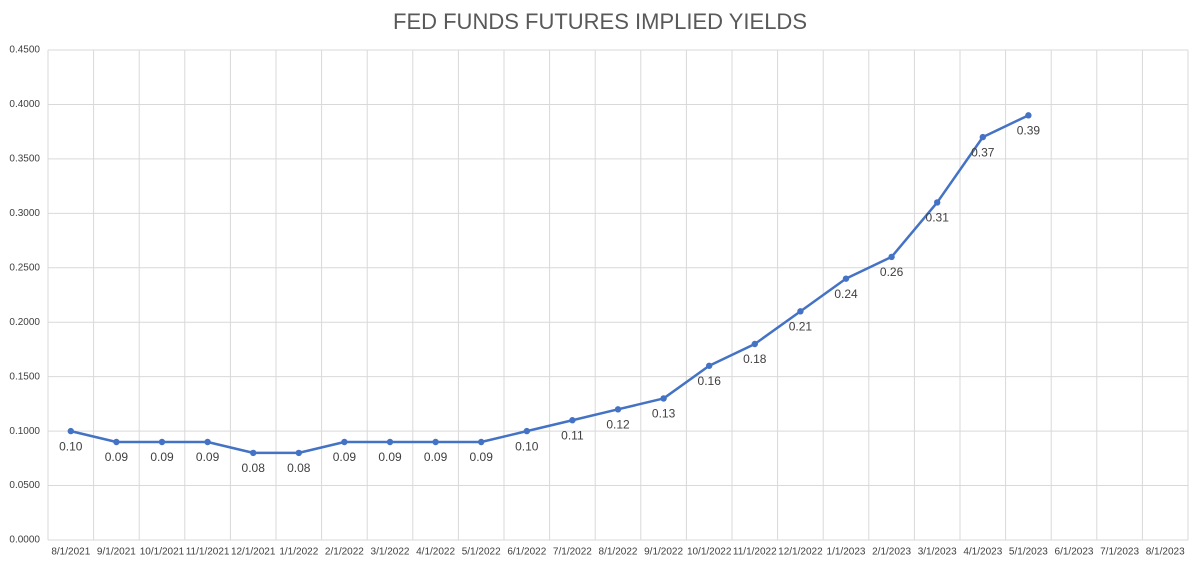 The height and width of the screenshot is (566, 1200). Describe the element at coordinates (938, 218) in the screenshot. I see `data-label: 0.31` at that location.